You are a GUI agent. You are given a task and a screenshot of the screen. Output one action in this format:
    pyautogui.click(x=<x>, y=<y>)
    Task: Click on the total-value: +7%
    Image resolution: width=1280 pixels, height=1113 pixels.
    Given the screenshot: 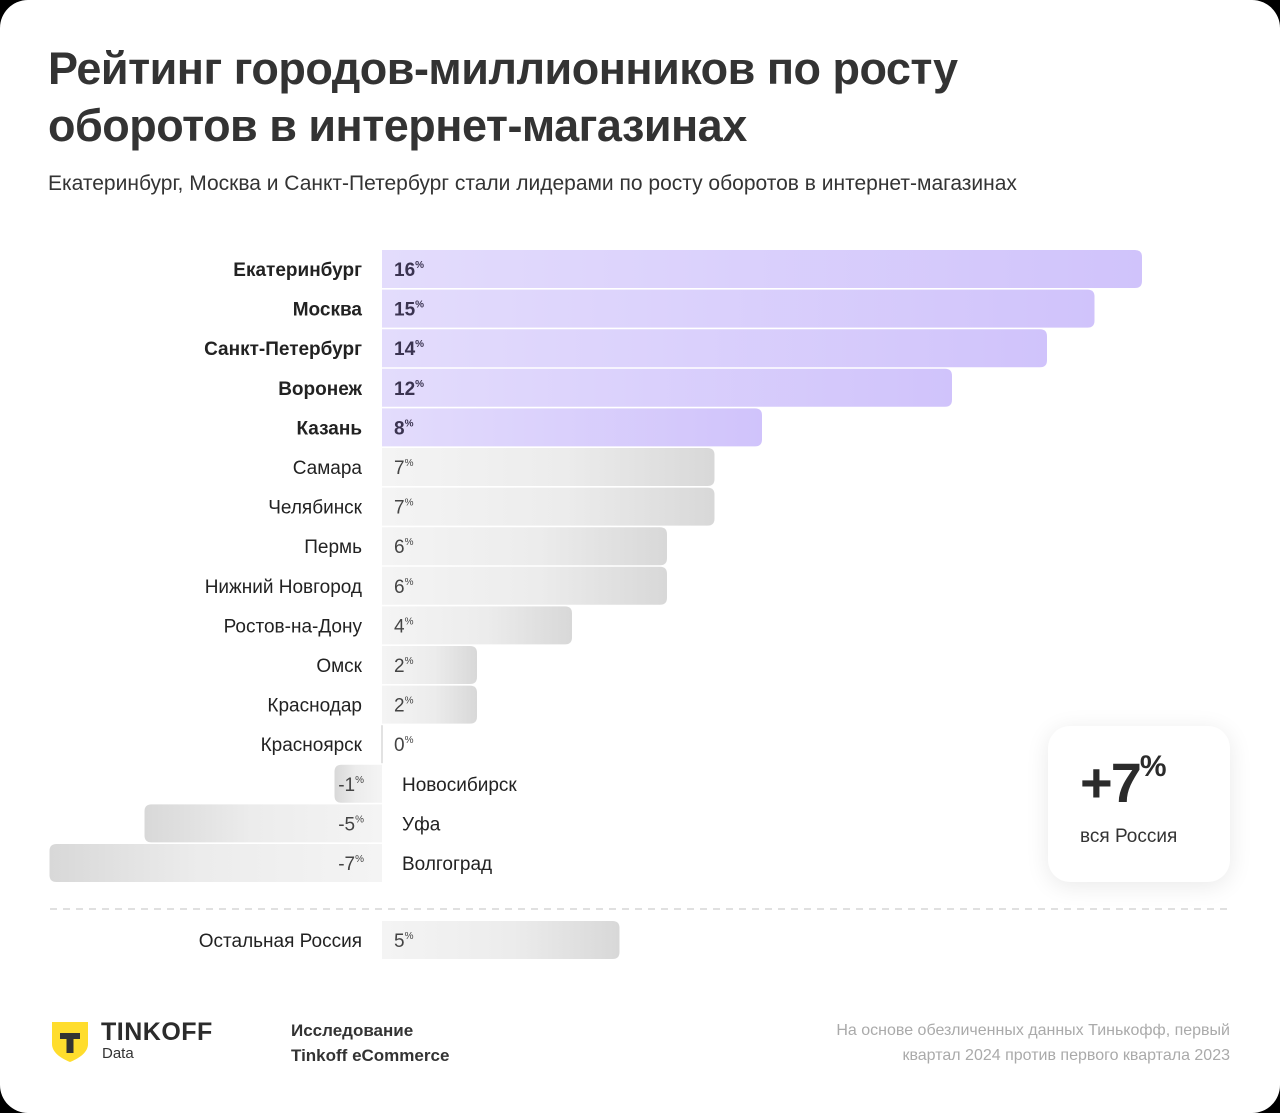 What is the action you would take?
    pyautogui.click(x=1123, y=782)
    